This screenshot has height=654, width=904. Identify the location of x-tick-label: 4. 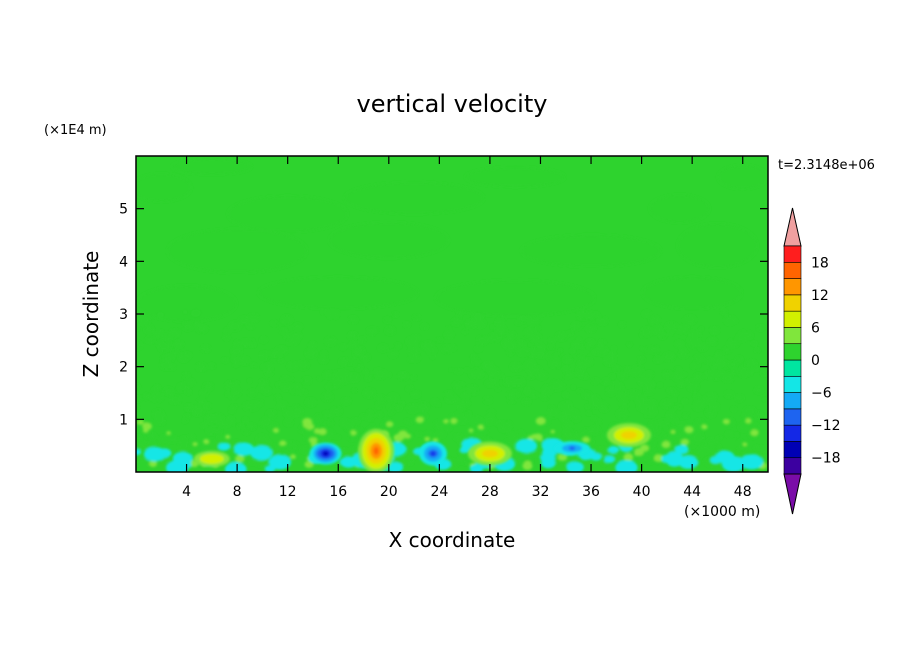
(186, 492).